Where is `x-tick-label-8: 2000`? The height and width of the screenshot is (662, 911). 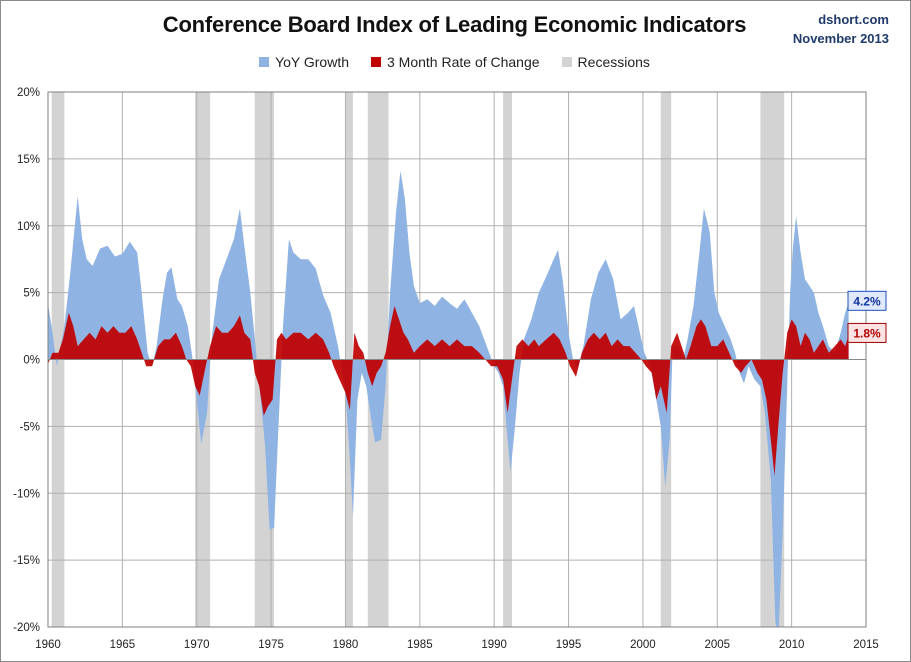 x-tick-label-8: 2000 is located at coordinates (643, 645).